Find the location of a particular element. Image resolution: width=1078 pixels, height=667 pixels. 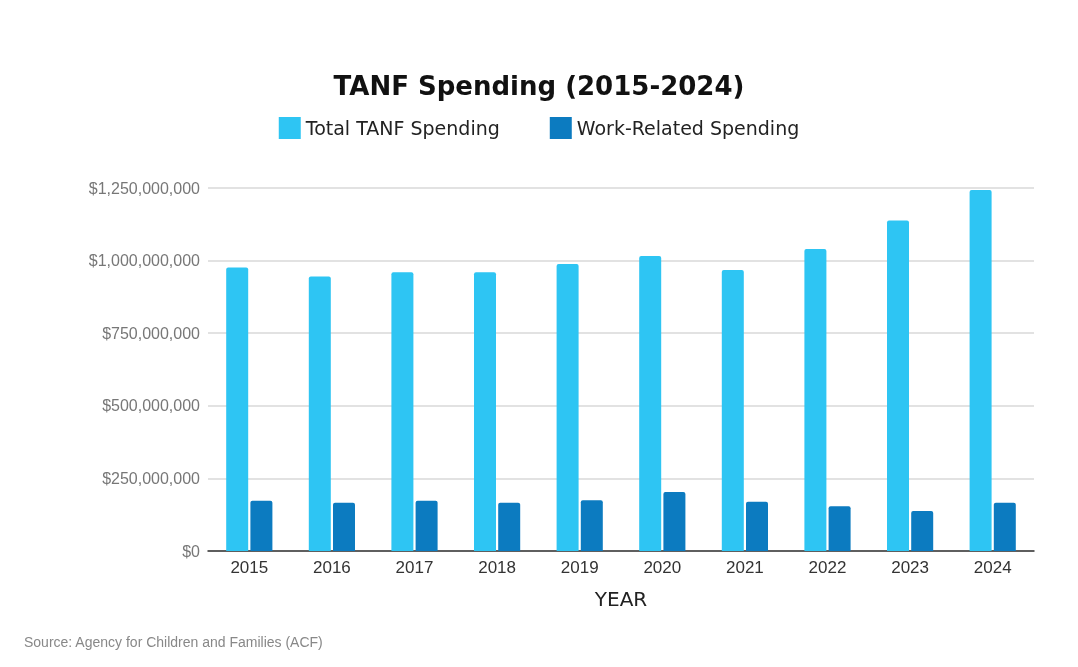

legend-label: Work-Related Spending is located at coordinates (688, 128).